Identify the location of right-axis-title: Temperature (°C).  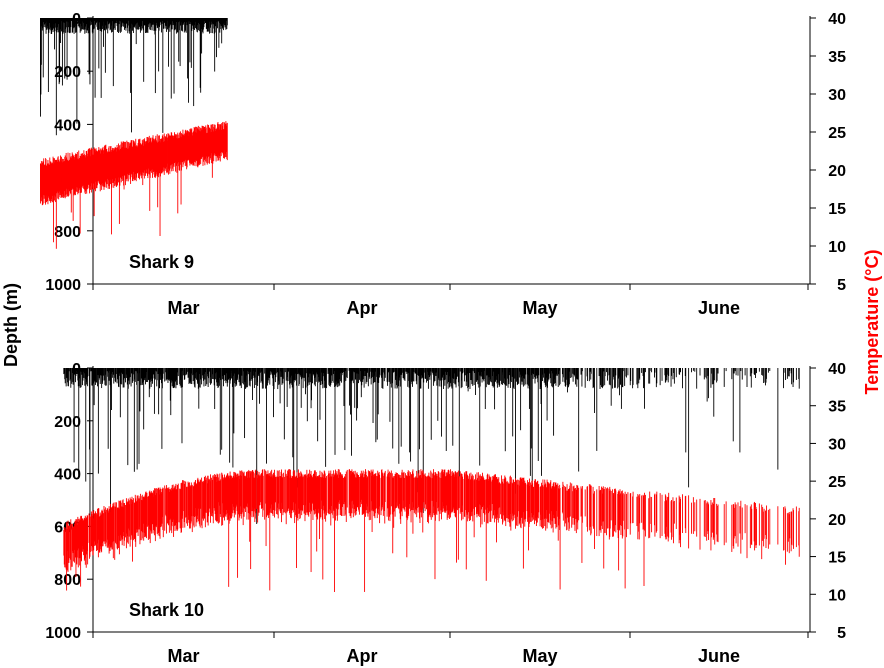
(872, 322).